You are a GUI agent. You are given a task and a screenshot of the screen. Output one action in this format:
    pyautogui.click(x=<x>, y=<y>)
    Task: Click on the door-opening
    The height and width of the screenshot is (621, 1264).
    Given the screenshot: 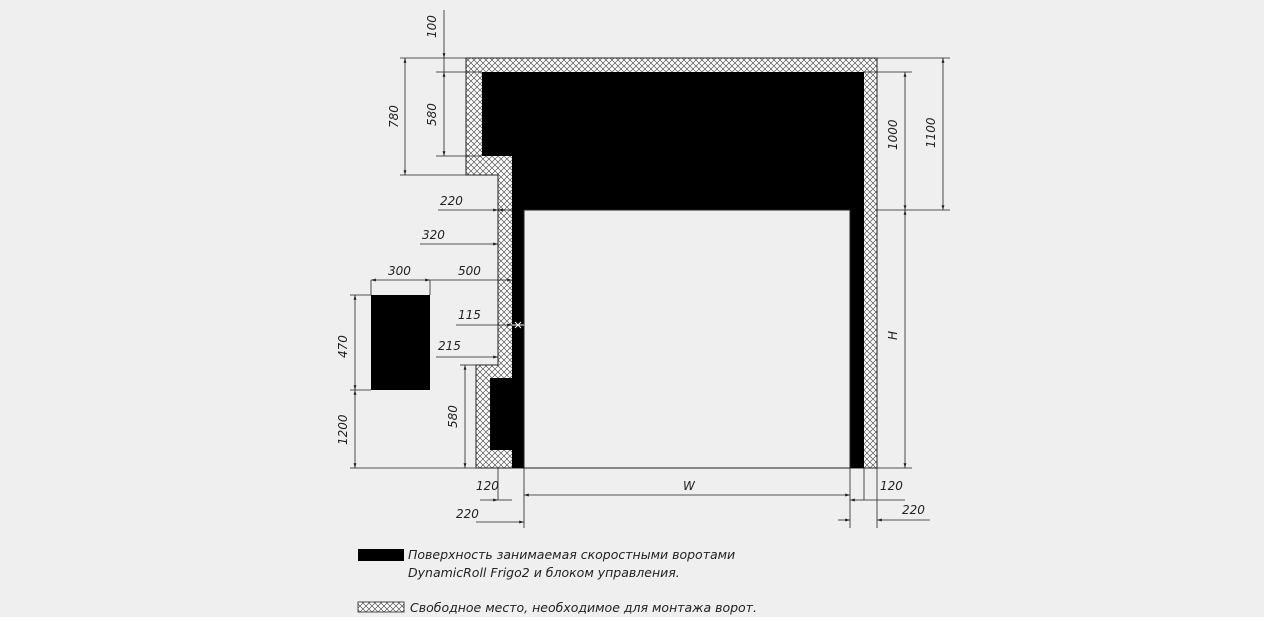 What is the action you would take?
    pyautogui.click(x=687, y=339)
    